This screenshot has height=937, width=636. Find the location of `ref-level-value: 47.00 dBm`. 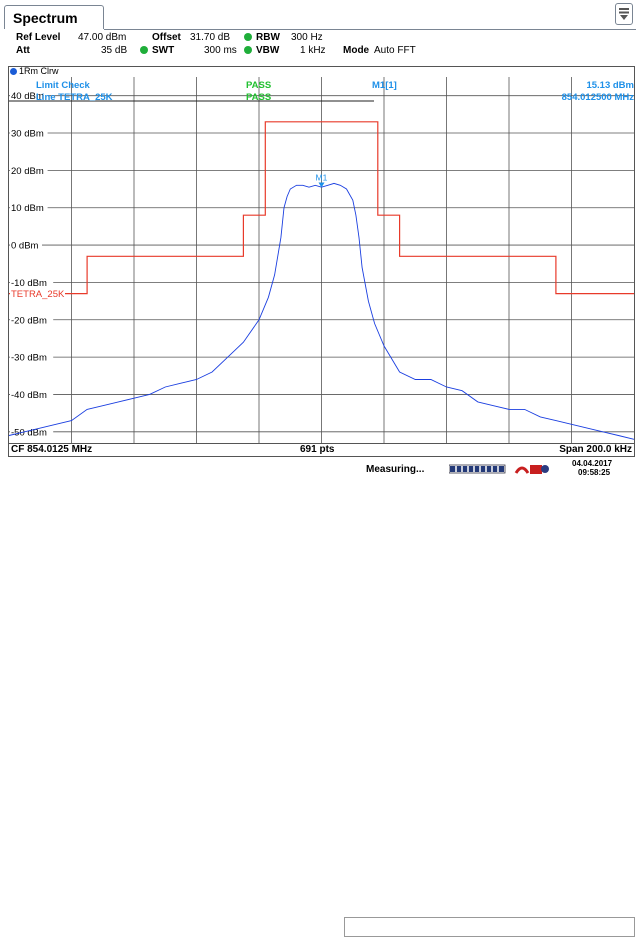

ref-level-value: 47.00 dBm is located at coordinates (102, 37).